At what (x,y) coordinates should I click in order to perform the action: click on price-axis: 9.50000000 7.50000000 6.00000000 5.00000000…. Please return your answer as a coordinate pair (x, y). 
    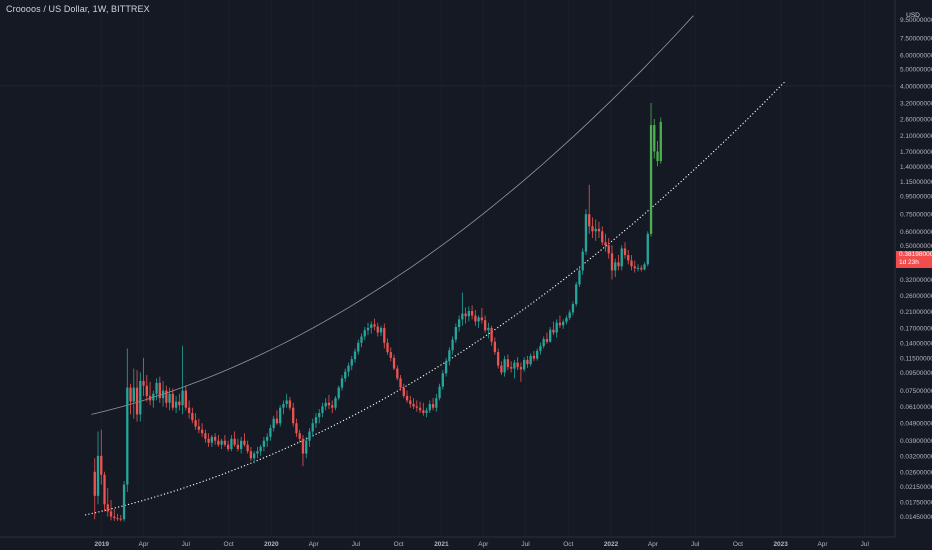
    Looking at the image, I should click on (913, 268).